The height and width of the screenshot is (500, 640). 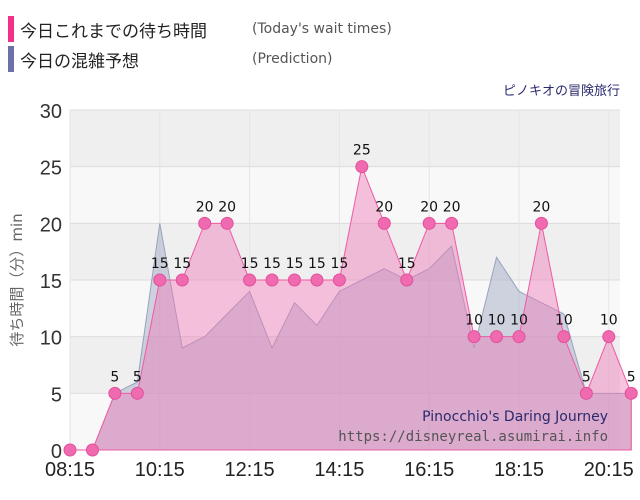 What do you see at coordinates (11, 29) in the screenshot?
I see `legend-swatch-today` at bounding box center [11, 29].